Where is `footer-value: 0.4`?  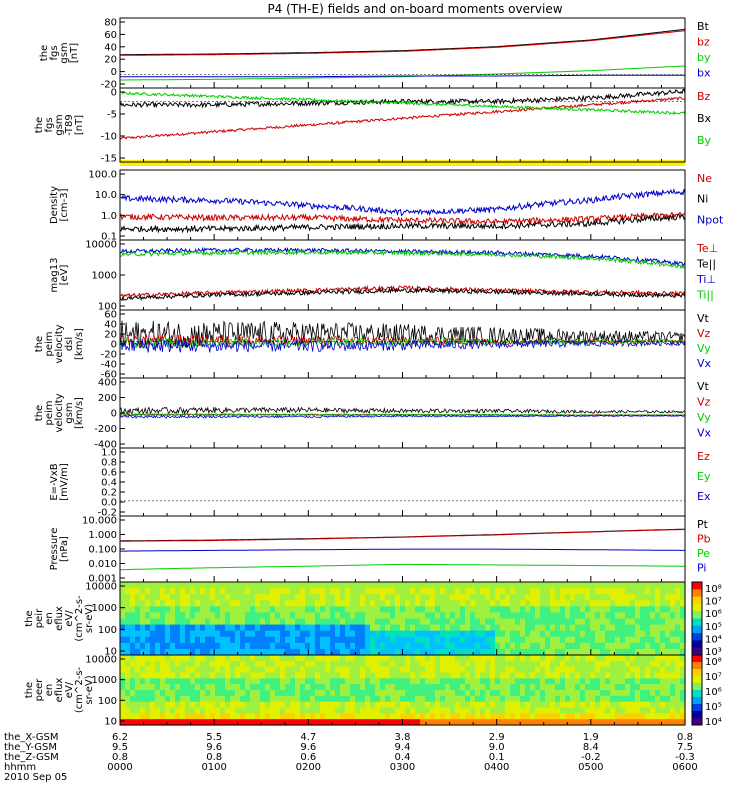
footer-value: 0.4 is located at coordinates (403, 757).